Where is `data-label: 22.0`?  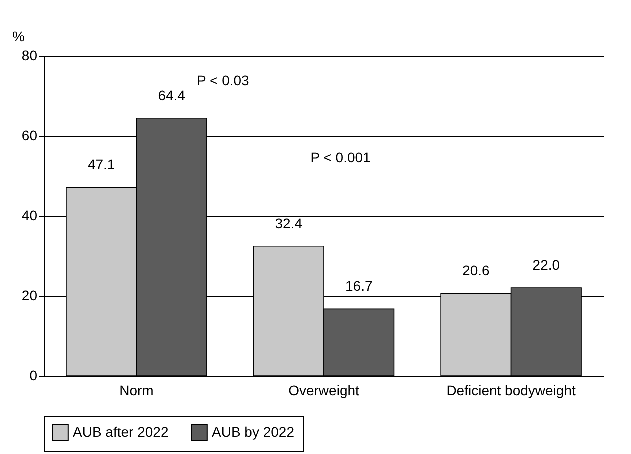 data-label: 22.0 is located at coordinates (546, 265).